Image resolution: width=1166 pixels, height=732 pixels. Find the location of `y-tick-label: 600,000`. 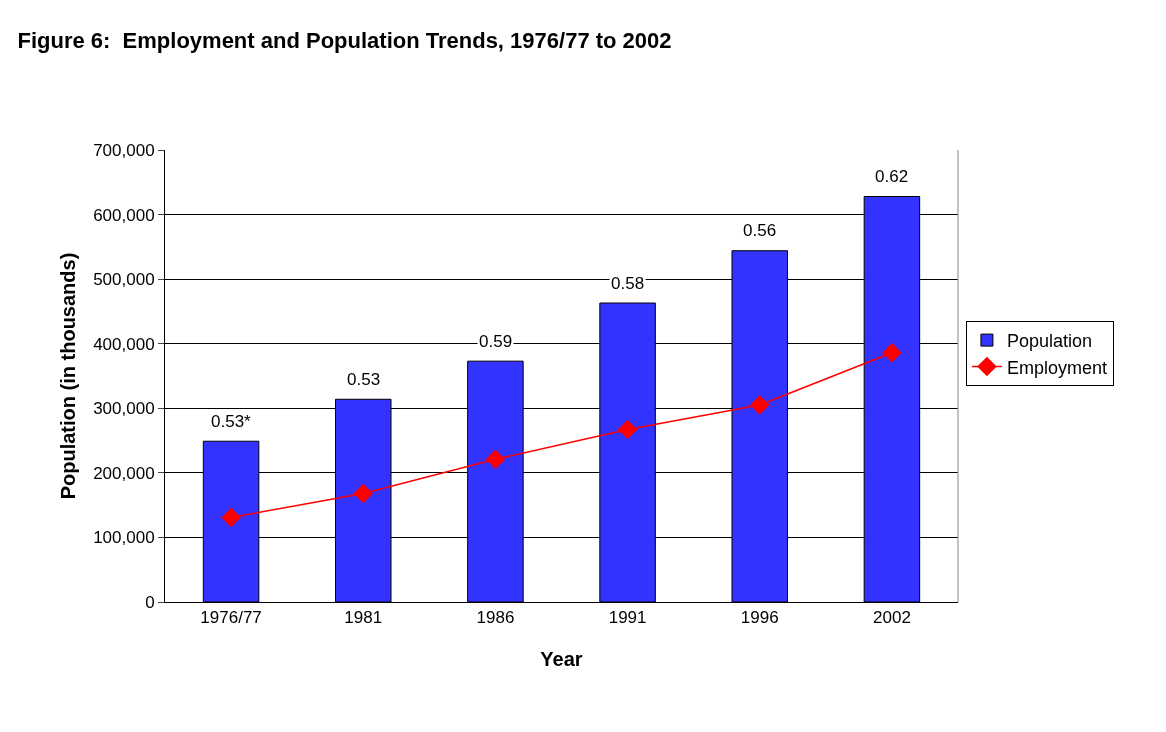

y-tick-label: 600,000 is located at coordinates (124, 215).